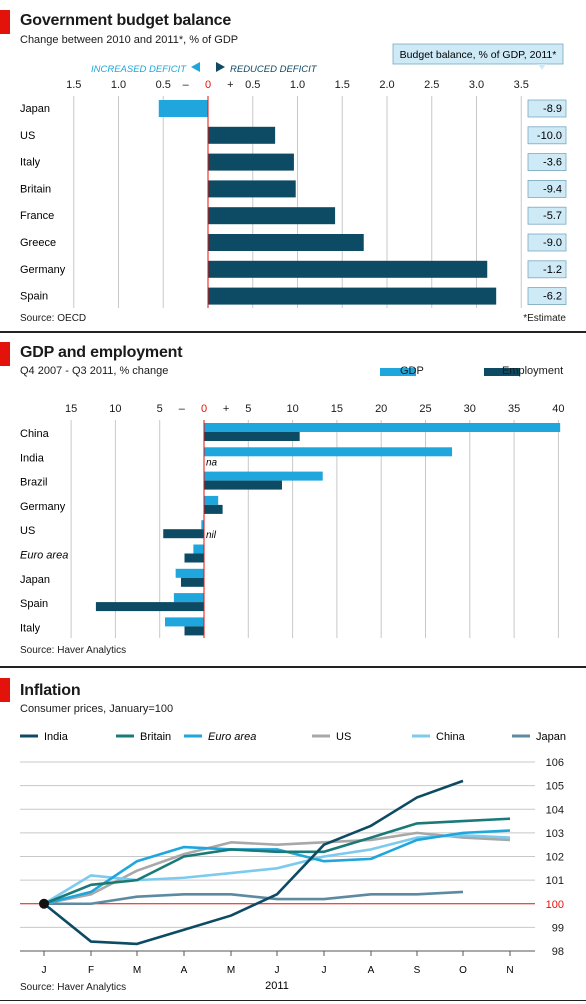 Image resolution: width=586 pixels, height=1004 pixels. Describe the element at coordinates (552, 189) in the screenshot. I see `side-value: -9.4` at that location.